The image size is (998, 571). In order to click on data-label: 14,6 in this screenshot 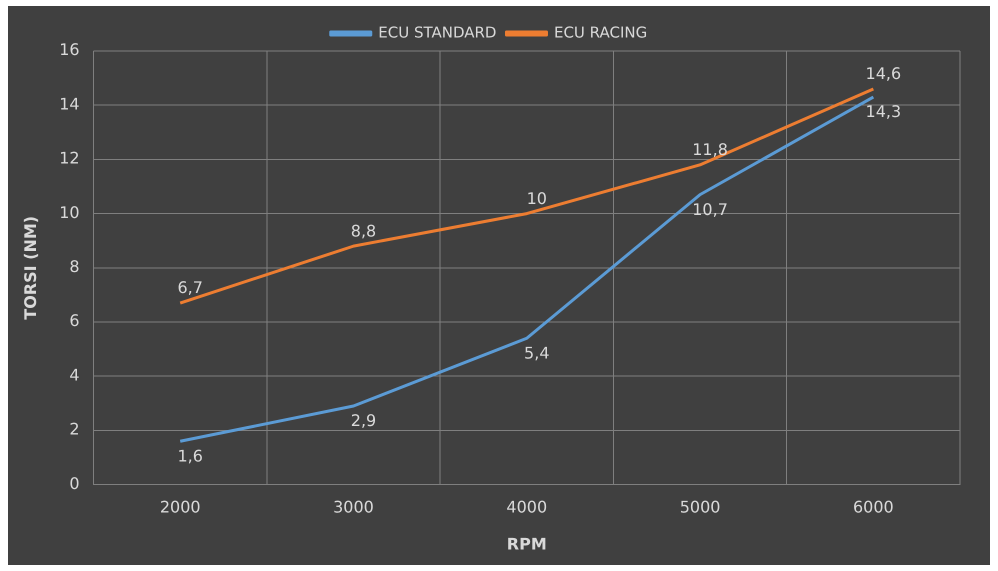, I will do `click(884, 74)`.